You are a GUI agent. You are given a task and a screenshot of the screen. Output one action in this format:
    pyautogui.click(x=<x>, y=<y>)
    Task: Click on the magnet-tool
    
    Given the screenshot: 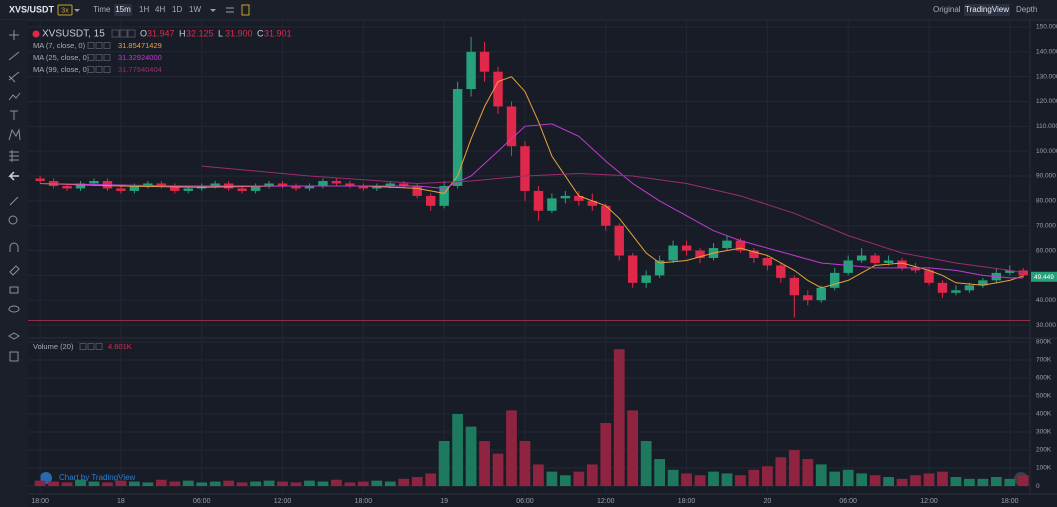 What is the action you would take?
    pyautogui.click(x=14, y=247)
    